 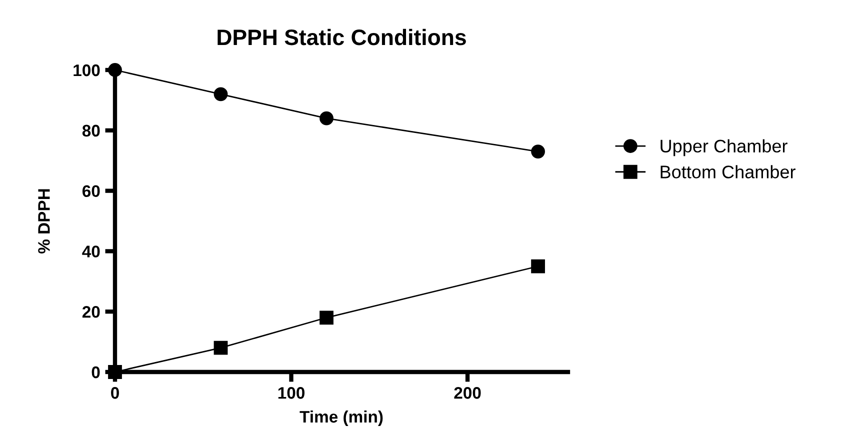 What do you see at coordinates (467, 393) in the screenshot?
I see `x-tick-label: 200` at bounding box center [467, 393].